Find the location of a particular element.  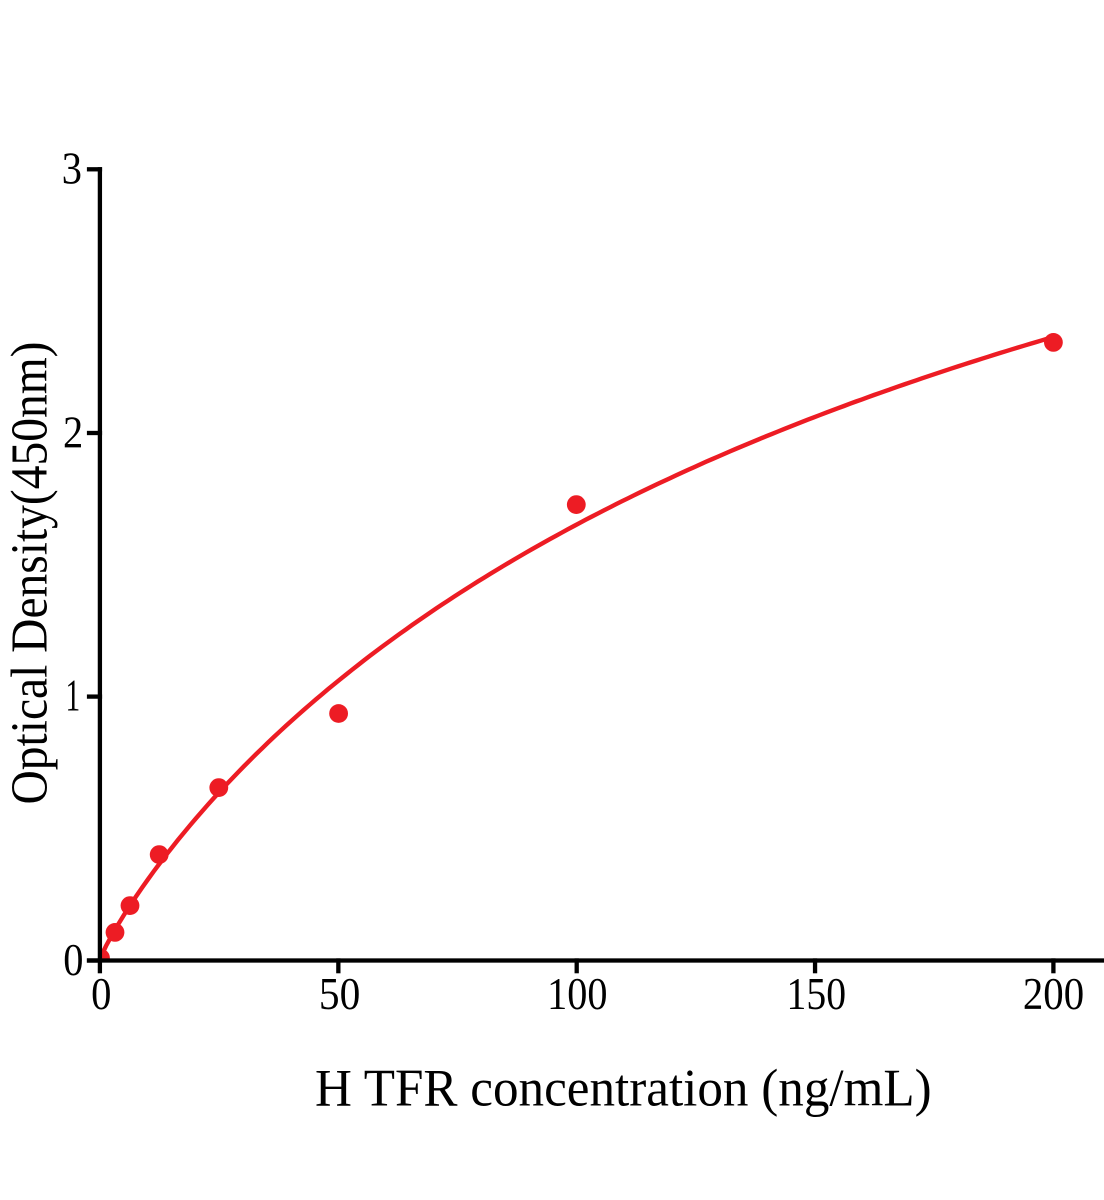

svg-text: Optical Density(450nm) is located at coordinates (30, 573).